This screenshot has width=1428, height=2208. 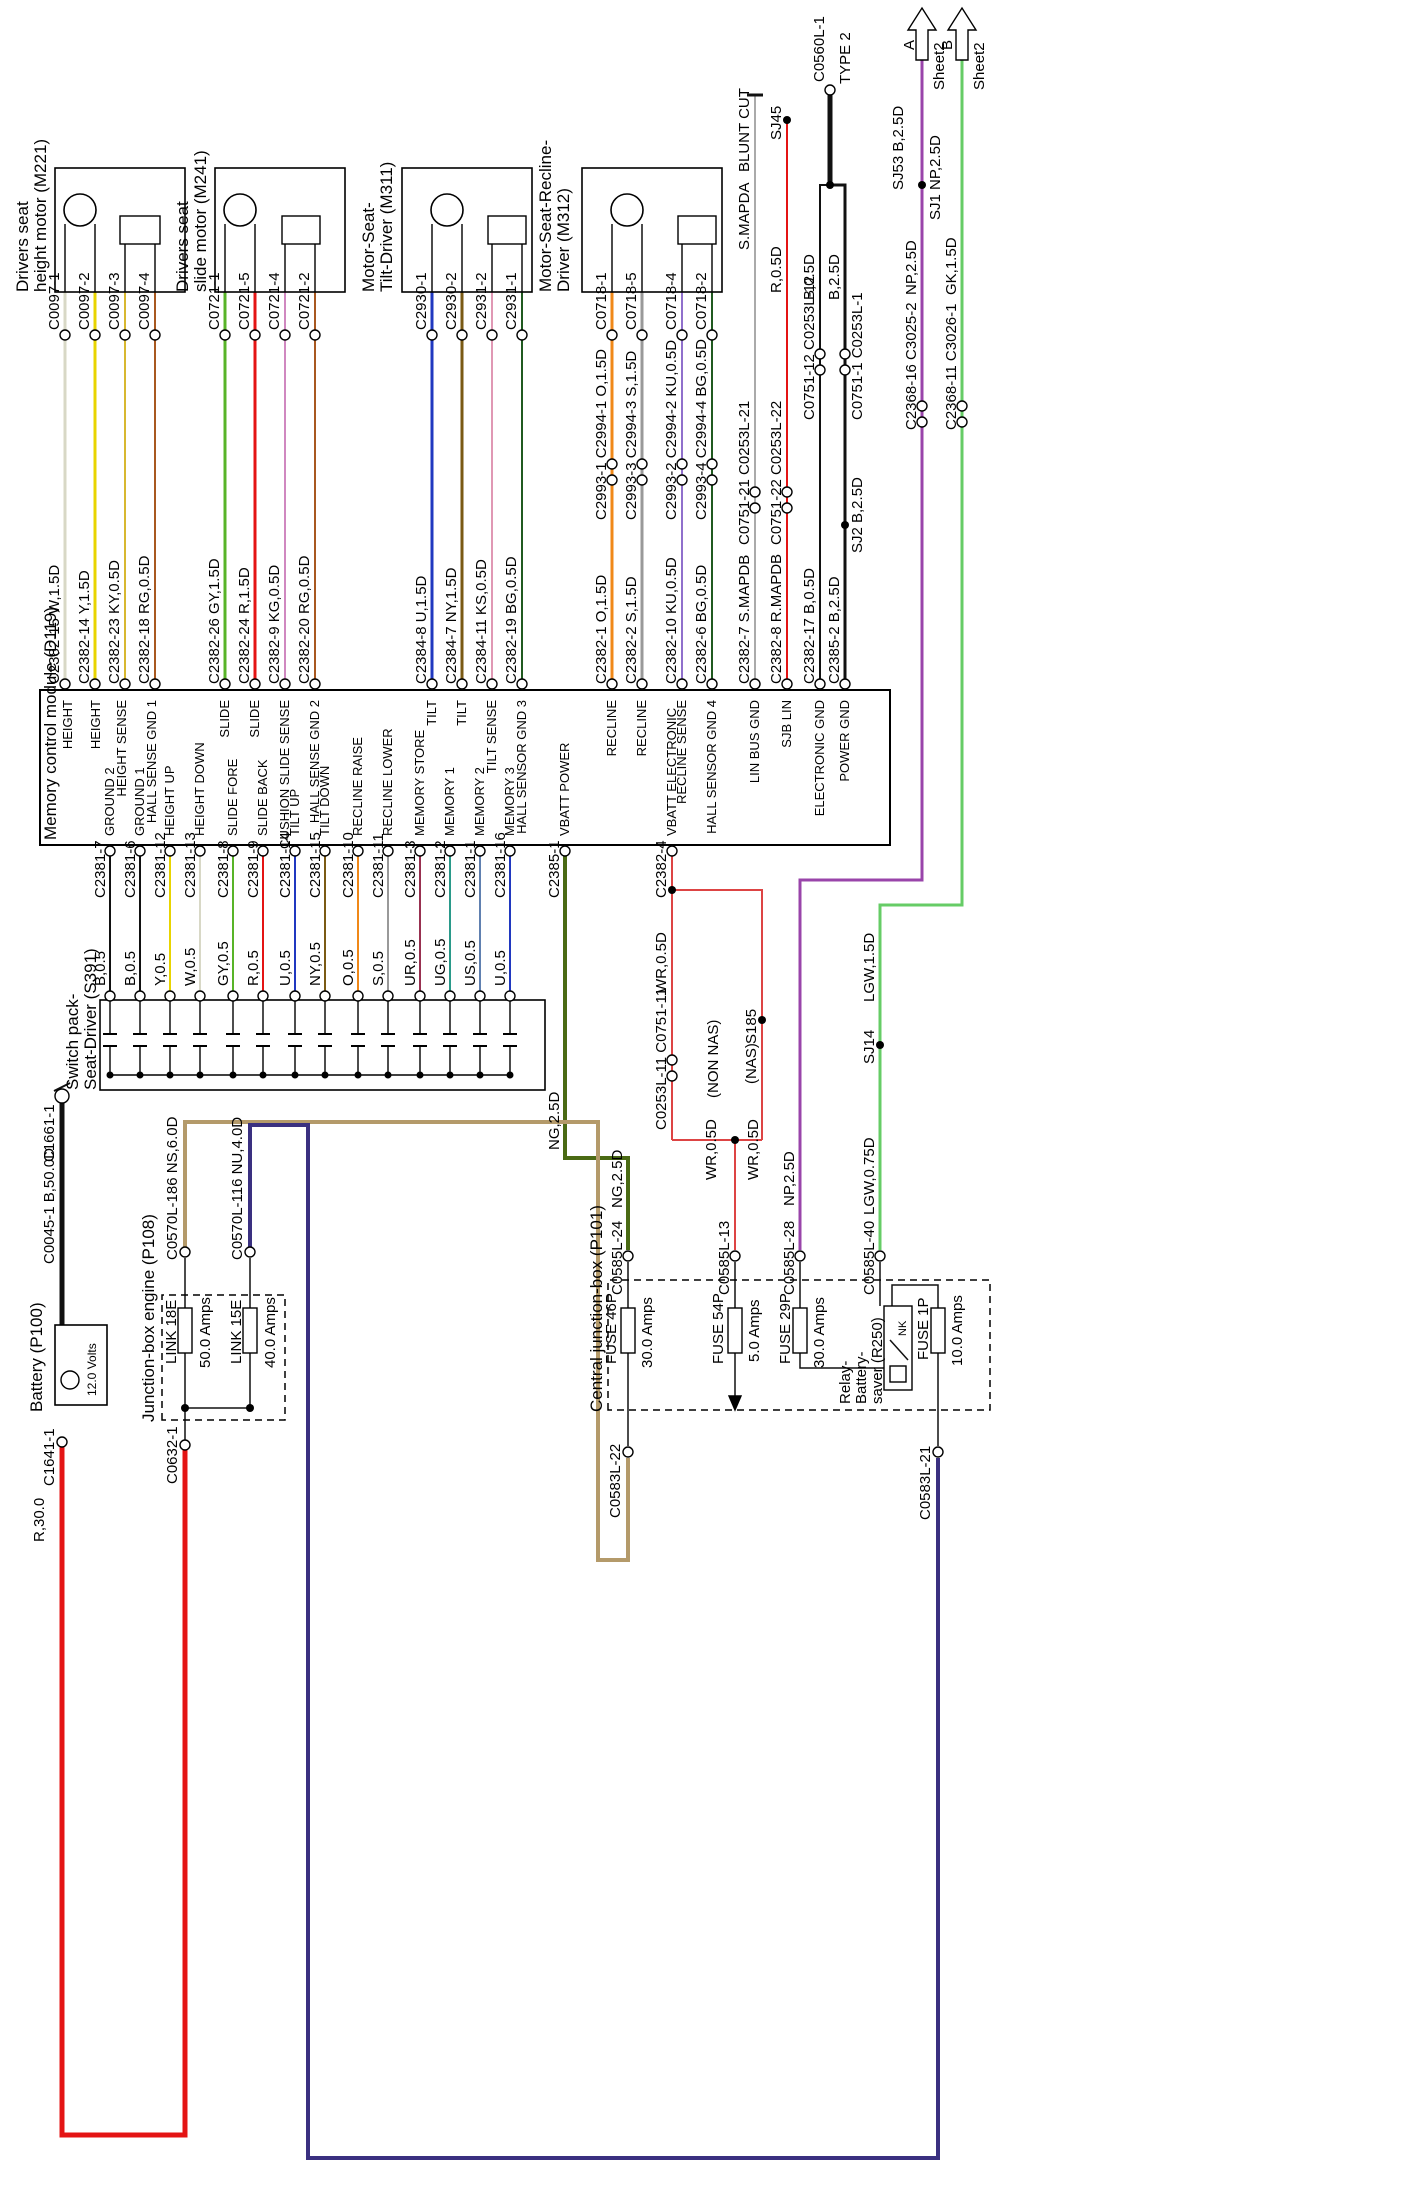 What do you see at coordinates (925, 1483) in the screenshot?
I see `label: C0583L-21` at bounding box center [925, 1483].